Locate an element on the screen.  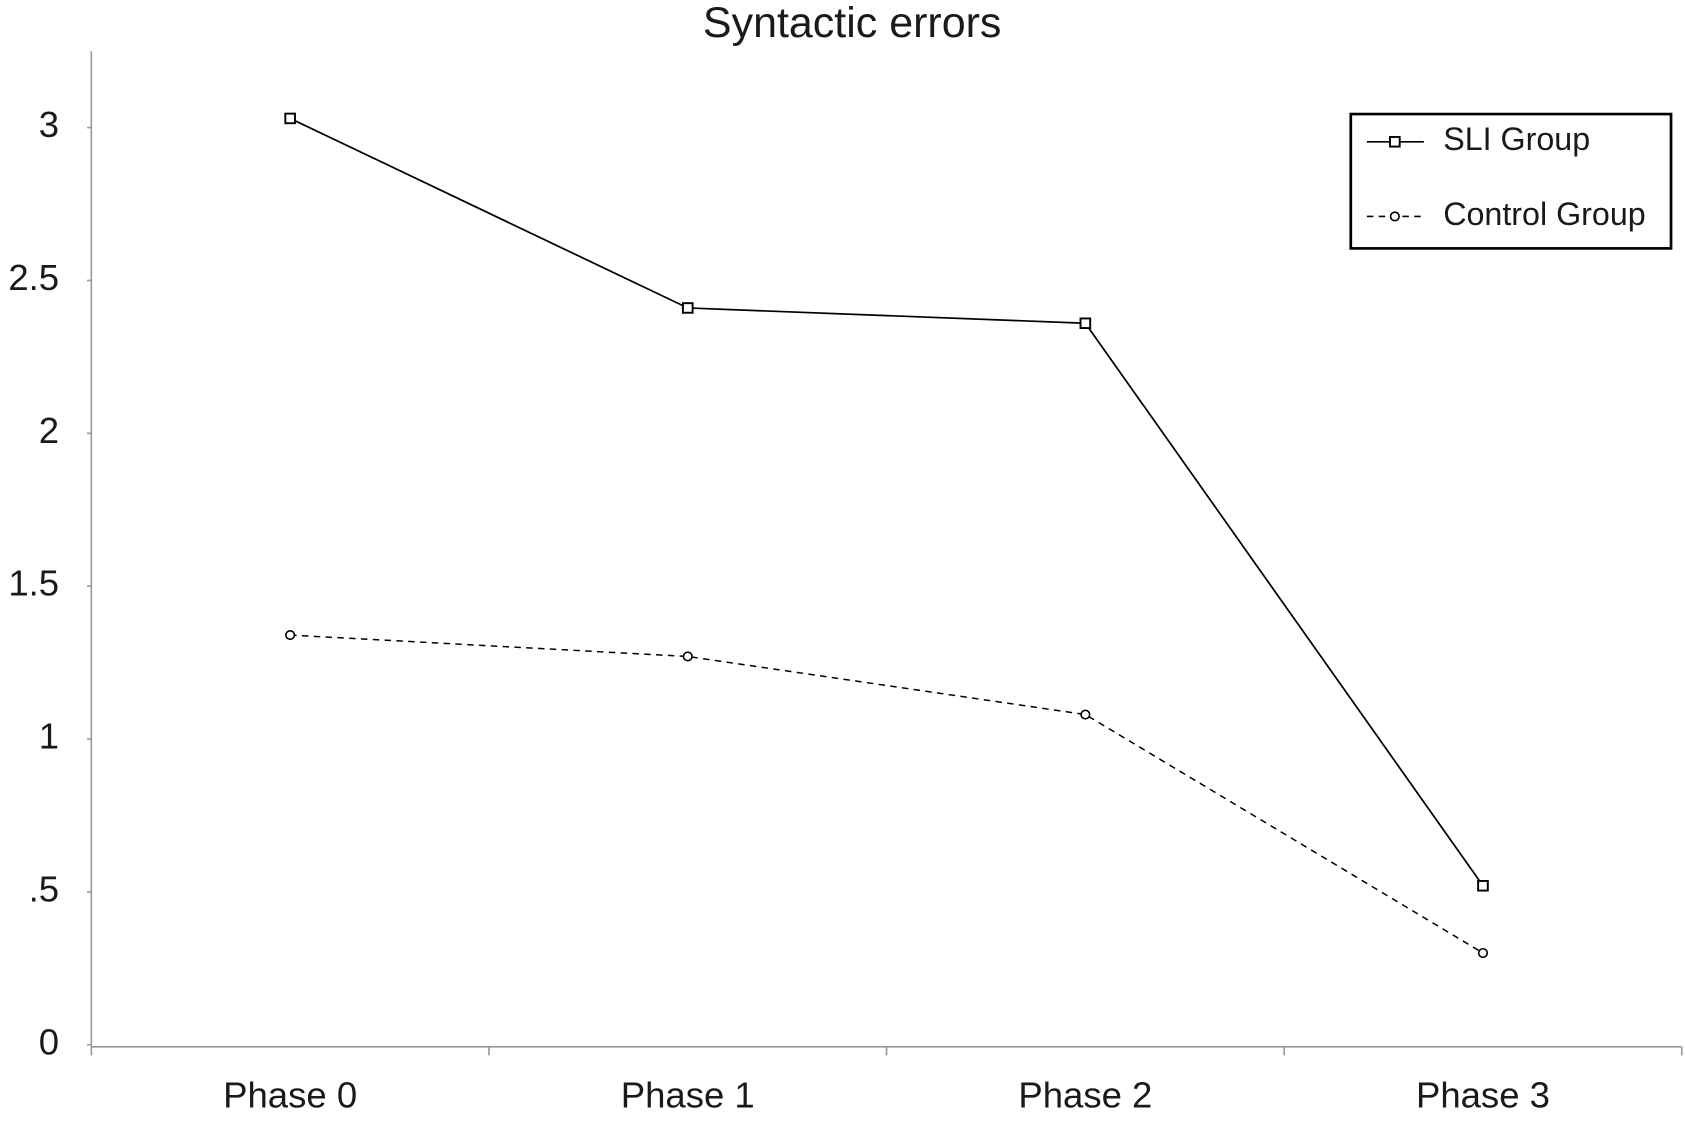
legend-label: SLI Group is located at coordinates (1516, 139).